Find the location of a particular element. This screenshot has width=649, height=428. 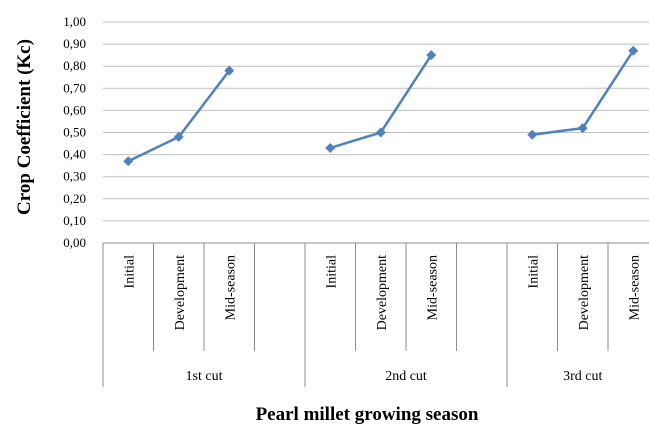

y-tick-label: 0,20 is located at coordinates (74, 198).